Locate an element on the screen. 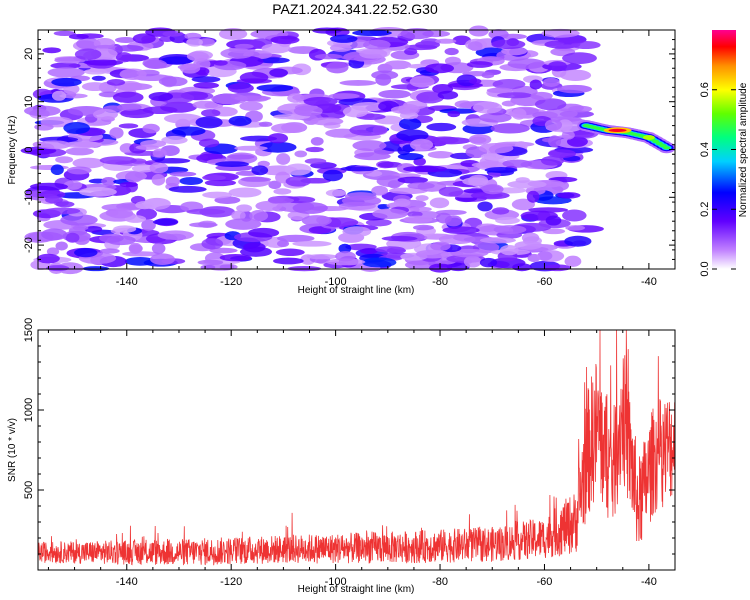 This screenshot has height=600, width=750. snr-x-label: Height of straight line (km) is located at coordinates (356, 589).